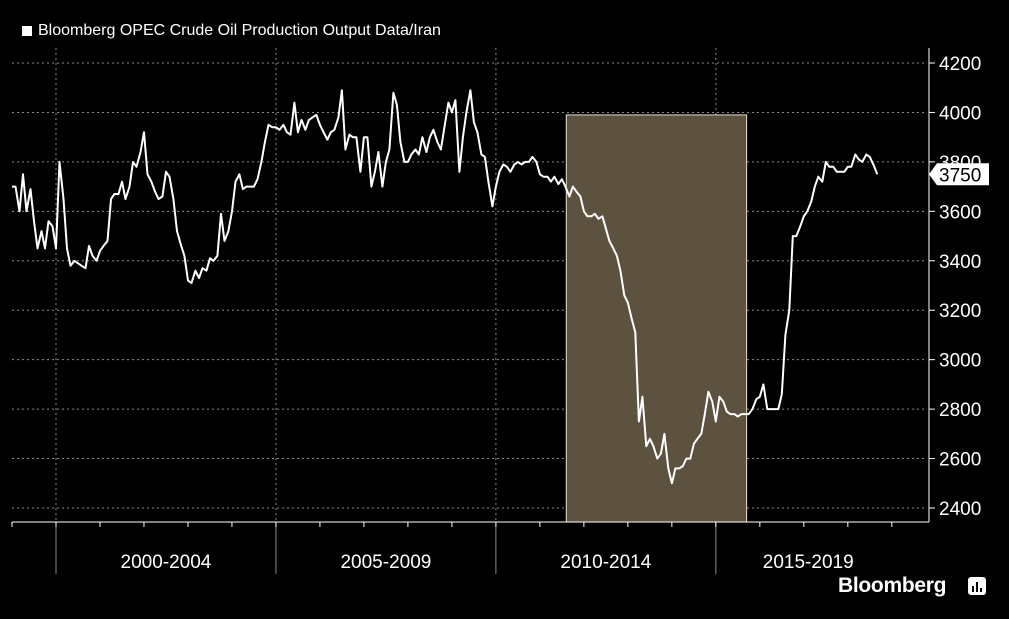  What do you see at coordinates (960, 509) in the screenshot?
I see `y-tick-label: 2400` at bounding box center [960, 509].